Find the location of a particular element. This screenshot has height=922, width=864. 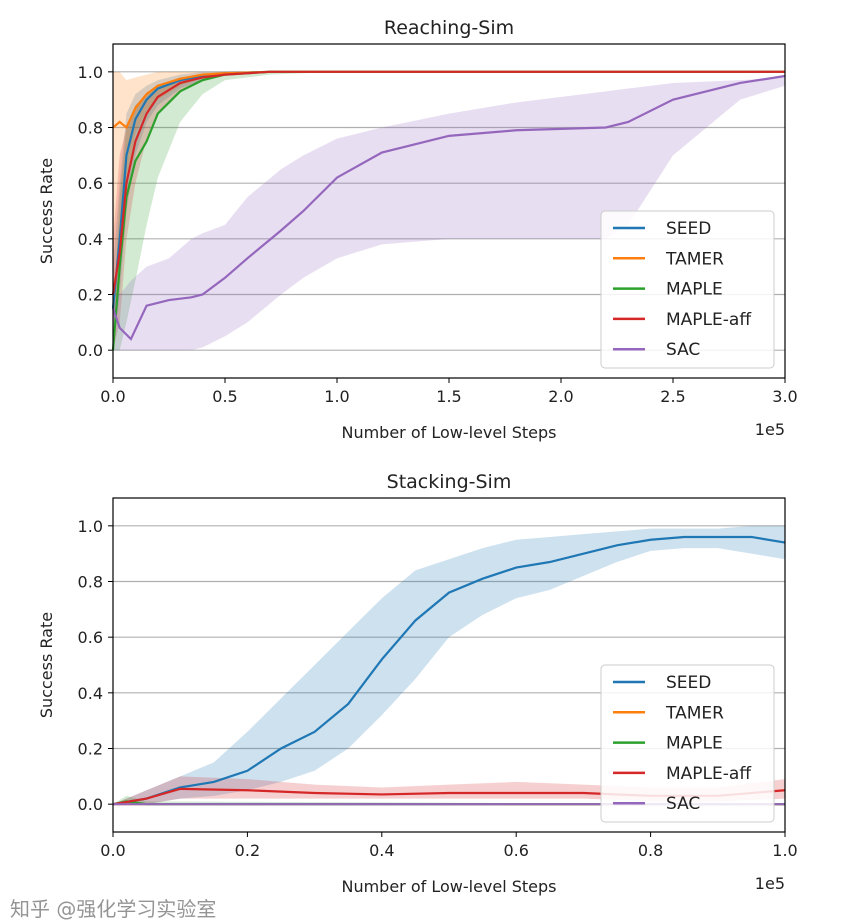

chart-title: Stacking-Sim is located at coordinates (449, 482).